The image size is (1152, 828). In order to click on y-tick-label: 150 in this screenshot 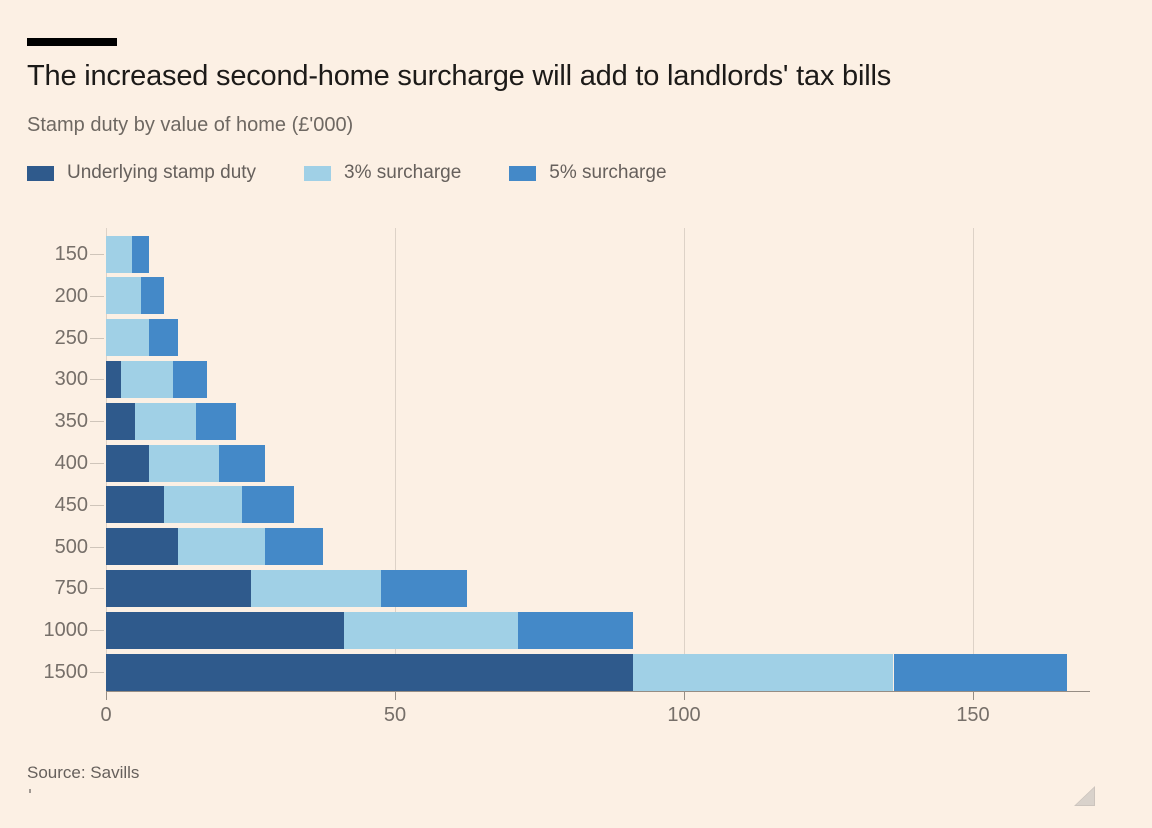, I will do `click(71, 254)`.